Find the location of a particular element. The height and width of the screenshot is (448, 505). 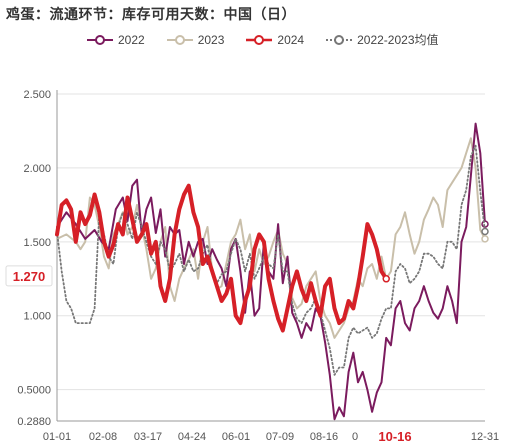

x-tick-label: 12-31 is located at coordinates (485, 437).